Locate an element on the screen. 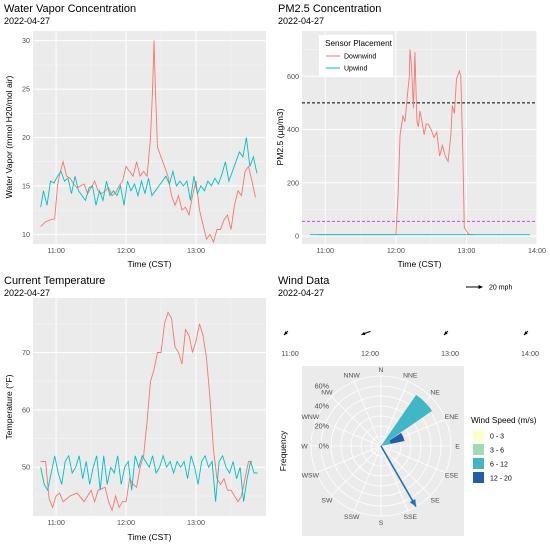 This screenshot has height=545, width=550. wind-scale-arrowhead is located at coordinates (480, 287).